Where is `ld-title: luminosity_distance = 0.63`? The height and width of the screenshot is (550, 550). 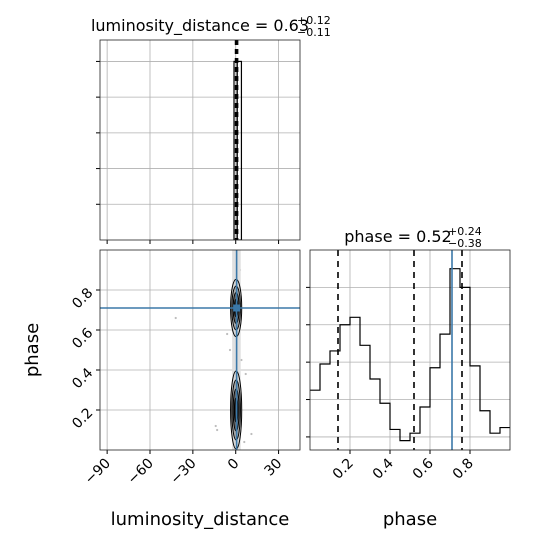
ld-title: luminosity_distance = 0.63 is located at coordinates (200, 26).